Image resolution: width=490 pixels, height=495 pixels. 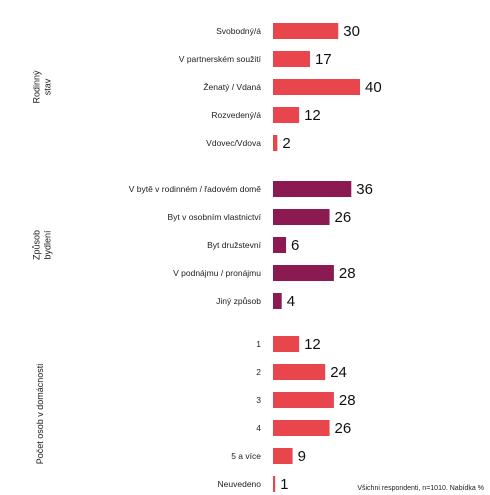 What do you see at coordinates (323, 59) in the screenshot?
I see `value-label: 17` at bounding box center [323, 59].